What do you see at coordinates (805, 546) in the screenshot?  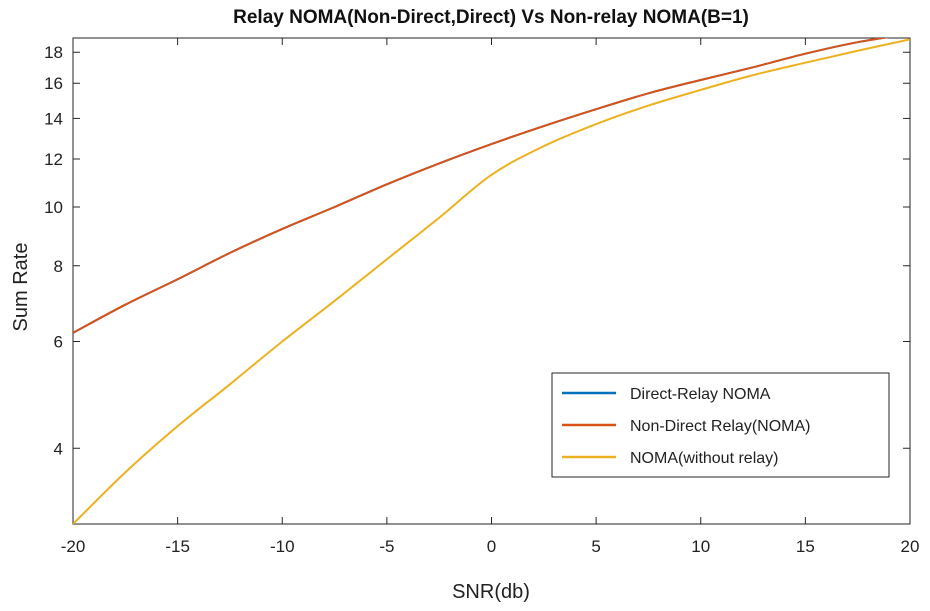 I see `x-tick-label: 15` at bounding box center [805, 546].